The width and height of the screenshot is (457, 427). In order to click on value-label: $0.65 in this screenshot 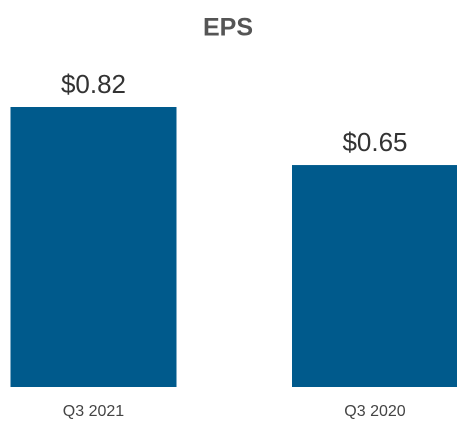, I will do `click(374, 142)`.